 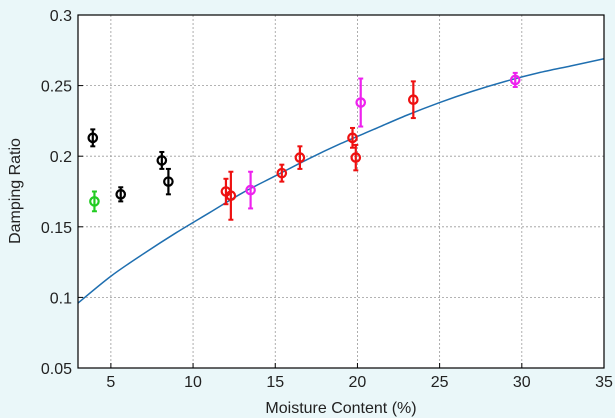 What do you see at coordinates (56, 87) in the screenshot?
I see `y-tick-label: 0.25` at bounding box center [56, 87].